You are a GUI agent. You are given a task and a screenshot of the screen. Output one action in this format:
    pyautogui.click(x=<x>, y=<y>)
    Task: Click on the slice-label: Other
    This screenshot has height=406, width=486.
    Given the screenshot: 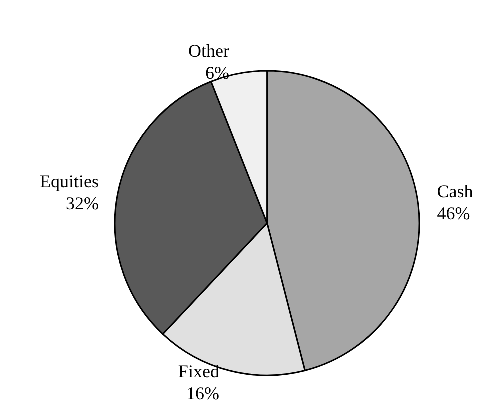 What is the action you would take?
    pyautogui.click(x=209, y=50)
    